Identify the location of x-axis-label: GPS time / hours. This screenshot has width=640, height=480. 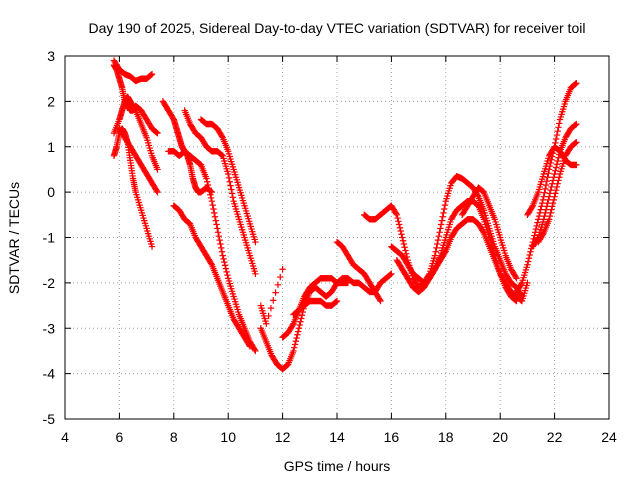
(337, 466).